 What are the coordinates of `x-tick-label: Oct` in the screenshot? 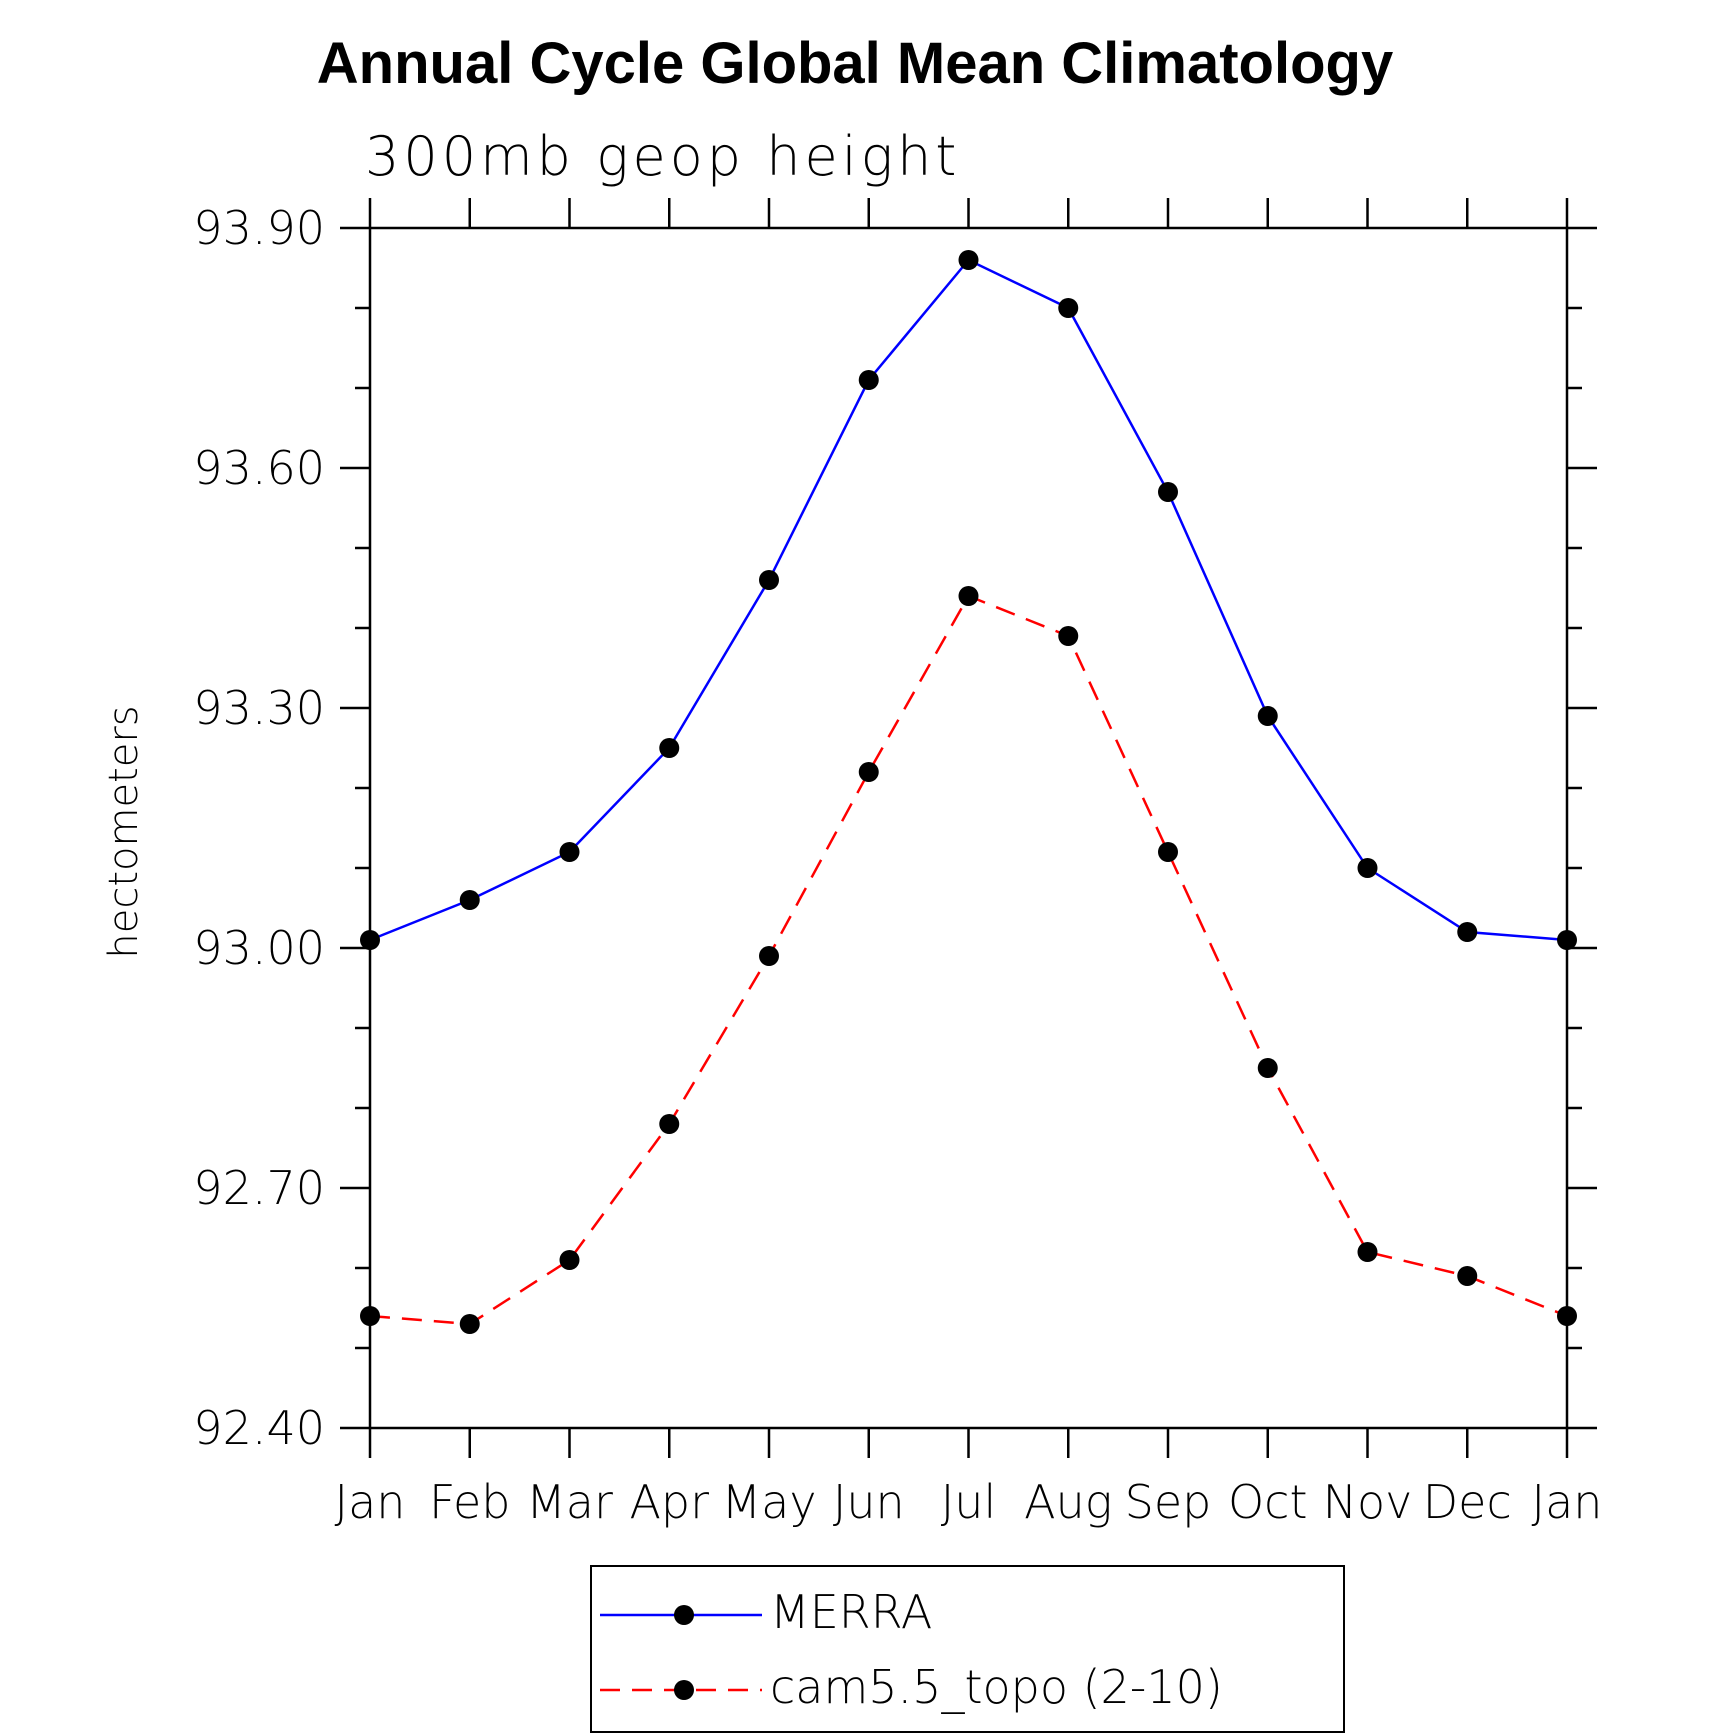 It's located at (1268, 1502).